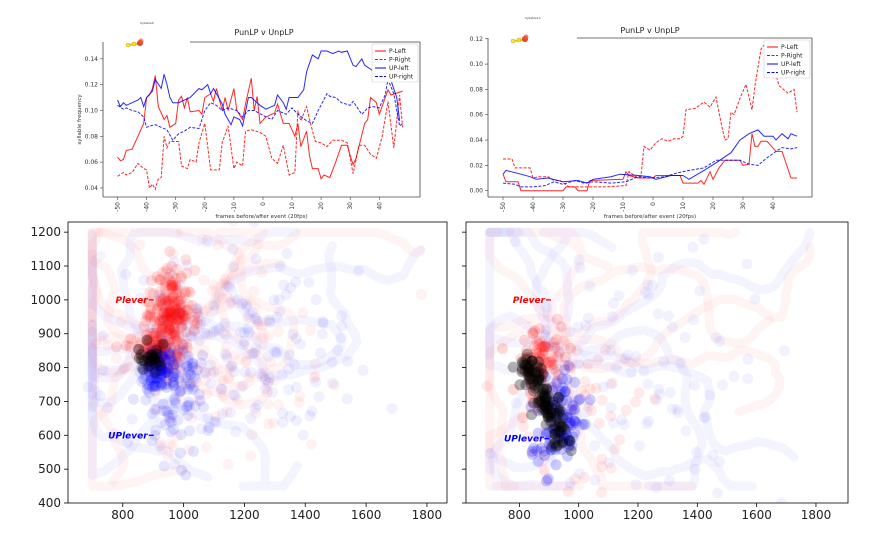 The width and height of the screenshot is (895, 549). Describe the element at coordinates (92, 136) in the screenshot. I see `y-tick-label: 0.08` at that location.